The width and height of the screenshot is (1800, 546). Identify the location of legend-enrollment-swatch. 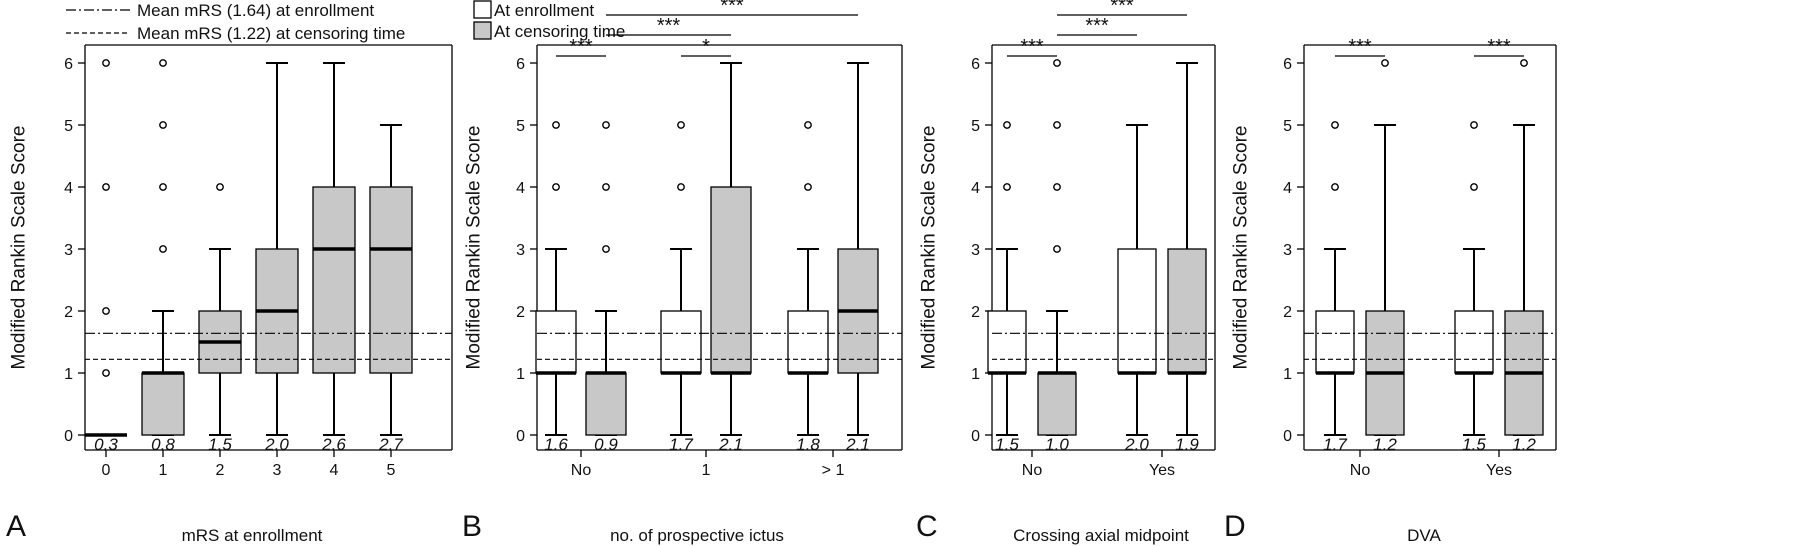
(482, 9).